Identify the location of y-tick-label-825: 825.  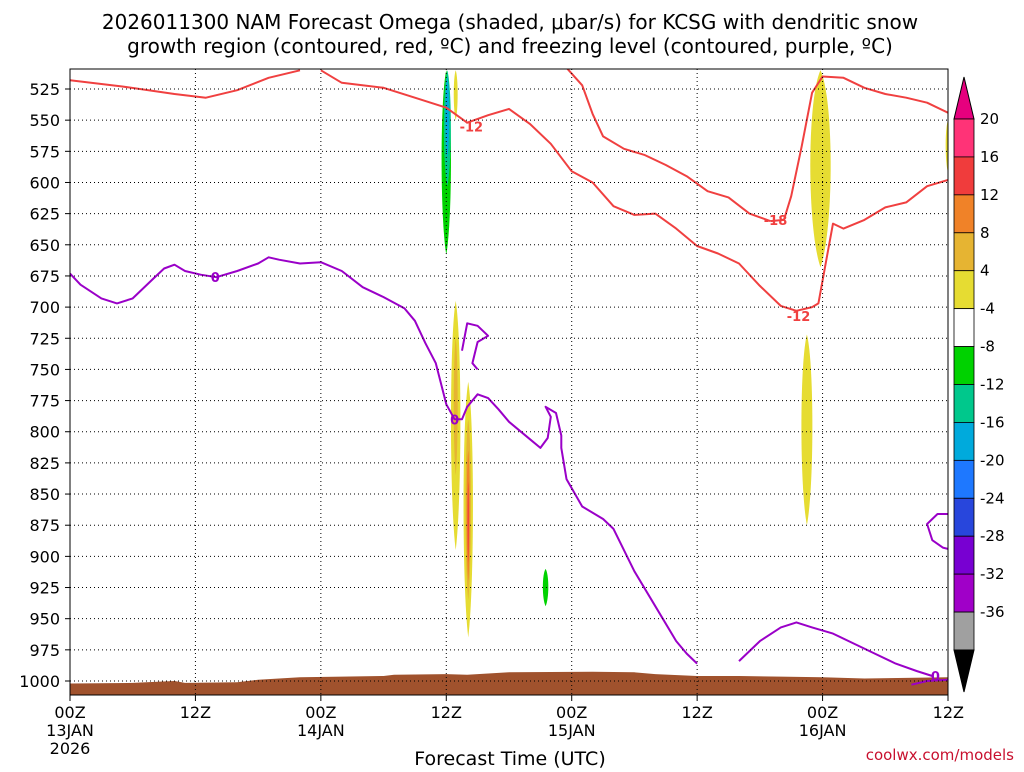
(44, 463).